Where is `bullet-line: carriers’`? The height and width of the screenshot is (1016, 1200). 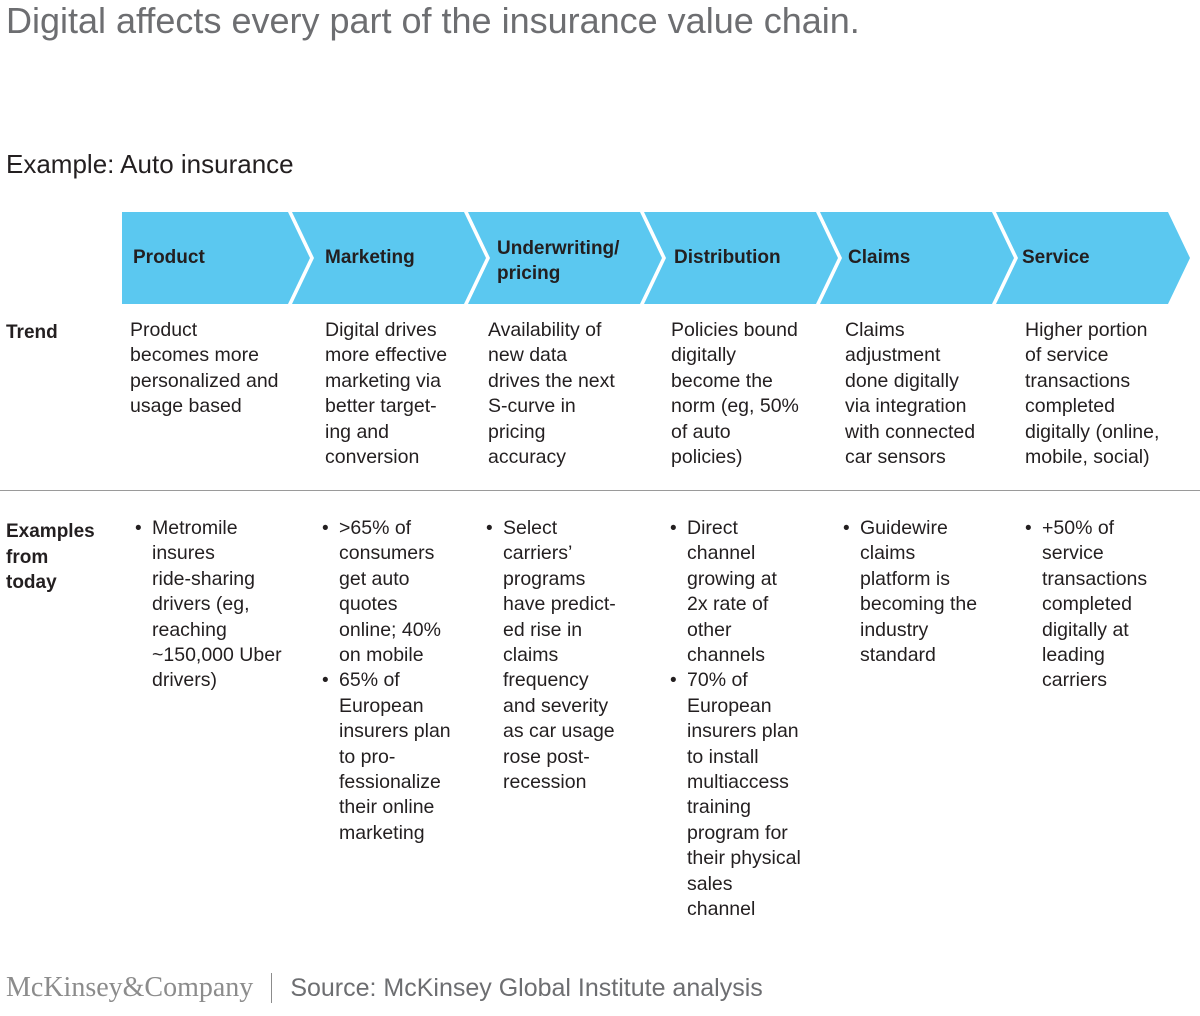
bullet-line: carriers’ is located at coordinates (538, 553).